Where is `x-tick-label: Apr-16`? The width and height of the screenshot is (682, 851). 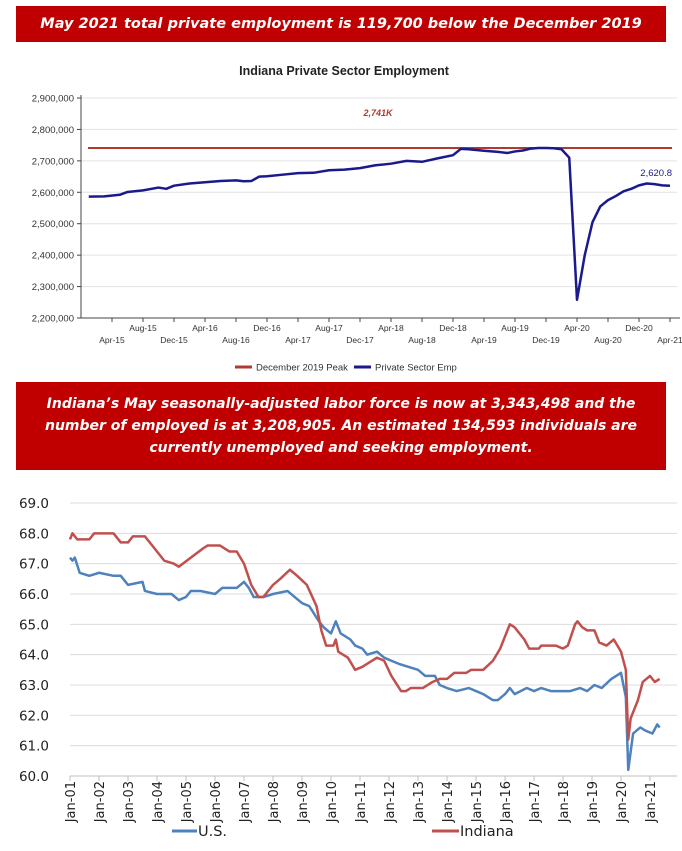 x-tick-label: Apr-16 is located at coordinates (205, 328).